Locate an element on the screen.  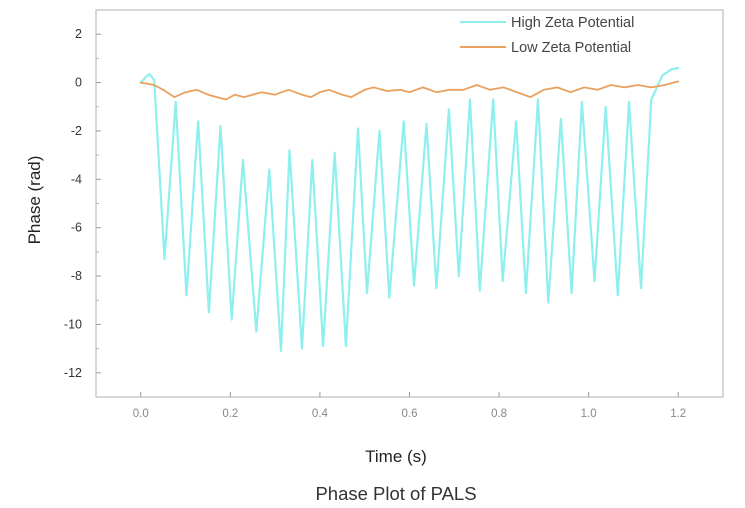
y-axis-ticks: 2 0 -2 -4 -6 -8 -10 -12 is located at coordinates (82, 203).